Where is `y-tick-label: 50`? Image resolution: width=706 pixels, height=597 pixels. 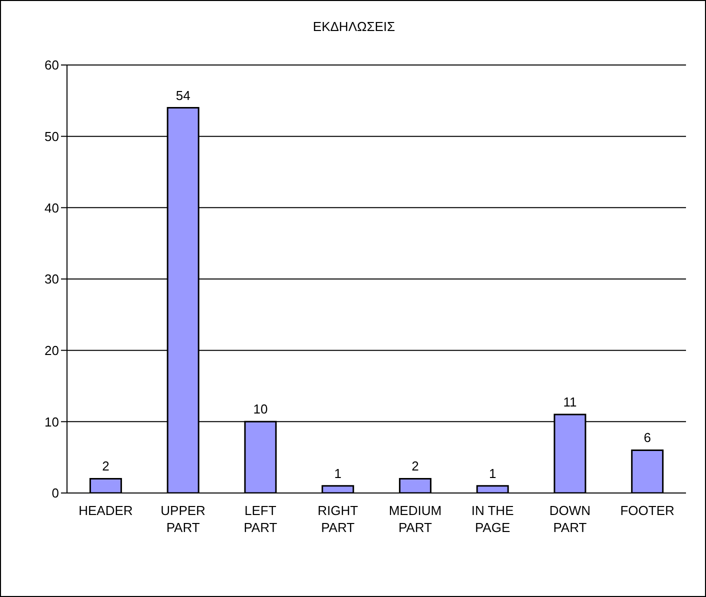
y-tick-label: 50 is located at coordinates (51, 136).